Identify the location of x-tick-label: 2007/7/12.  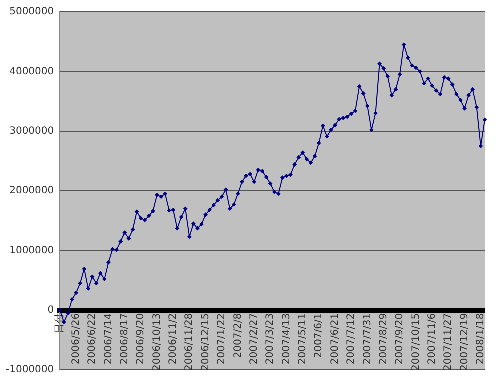
(352, 339).